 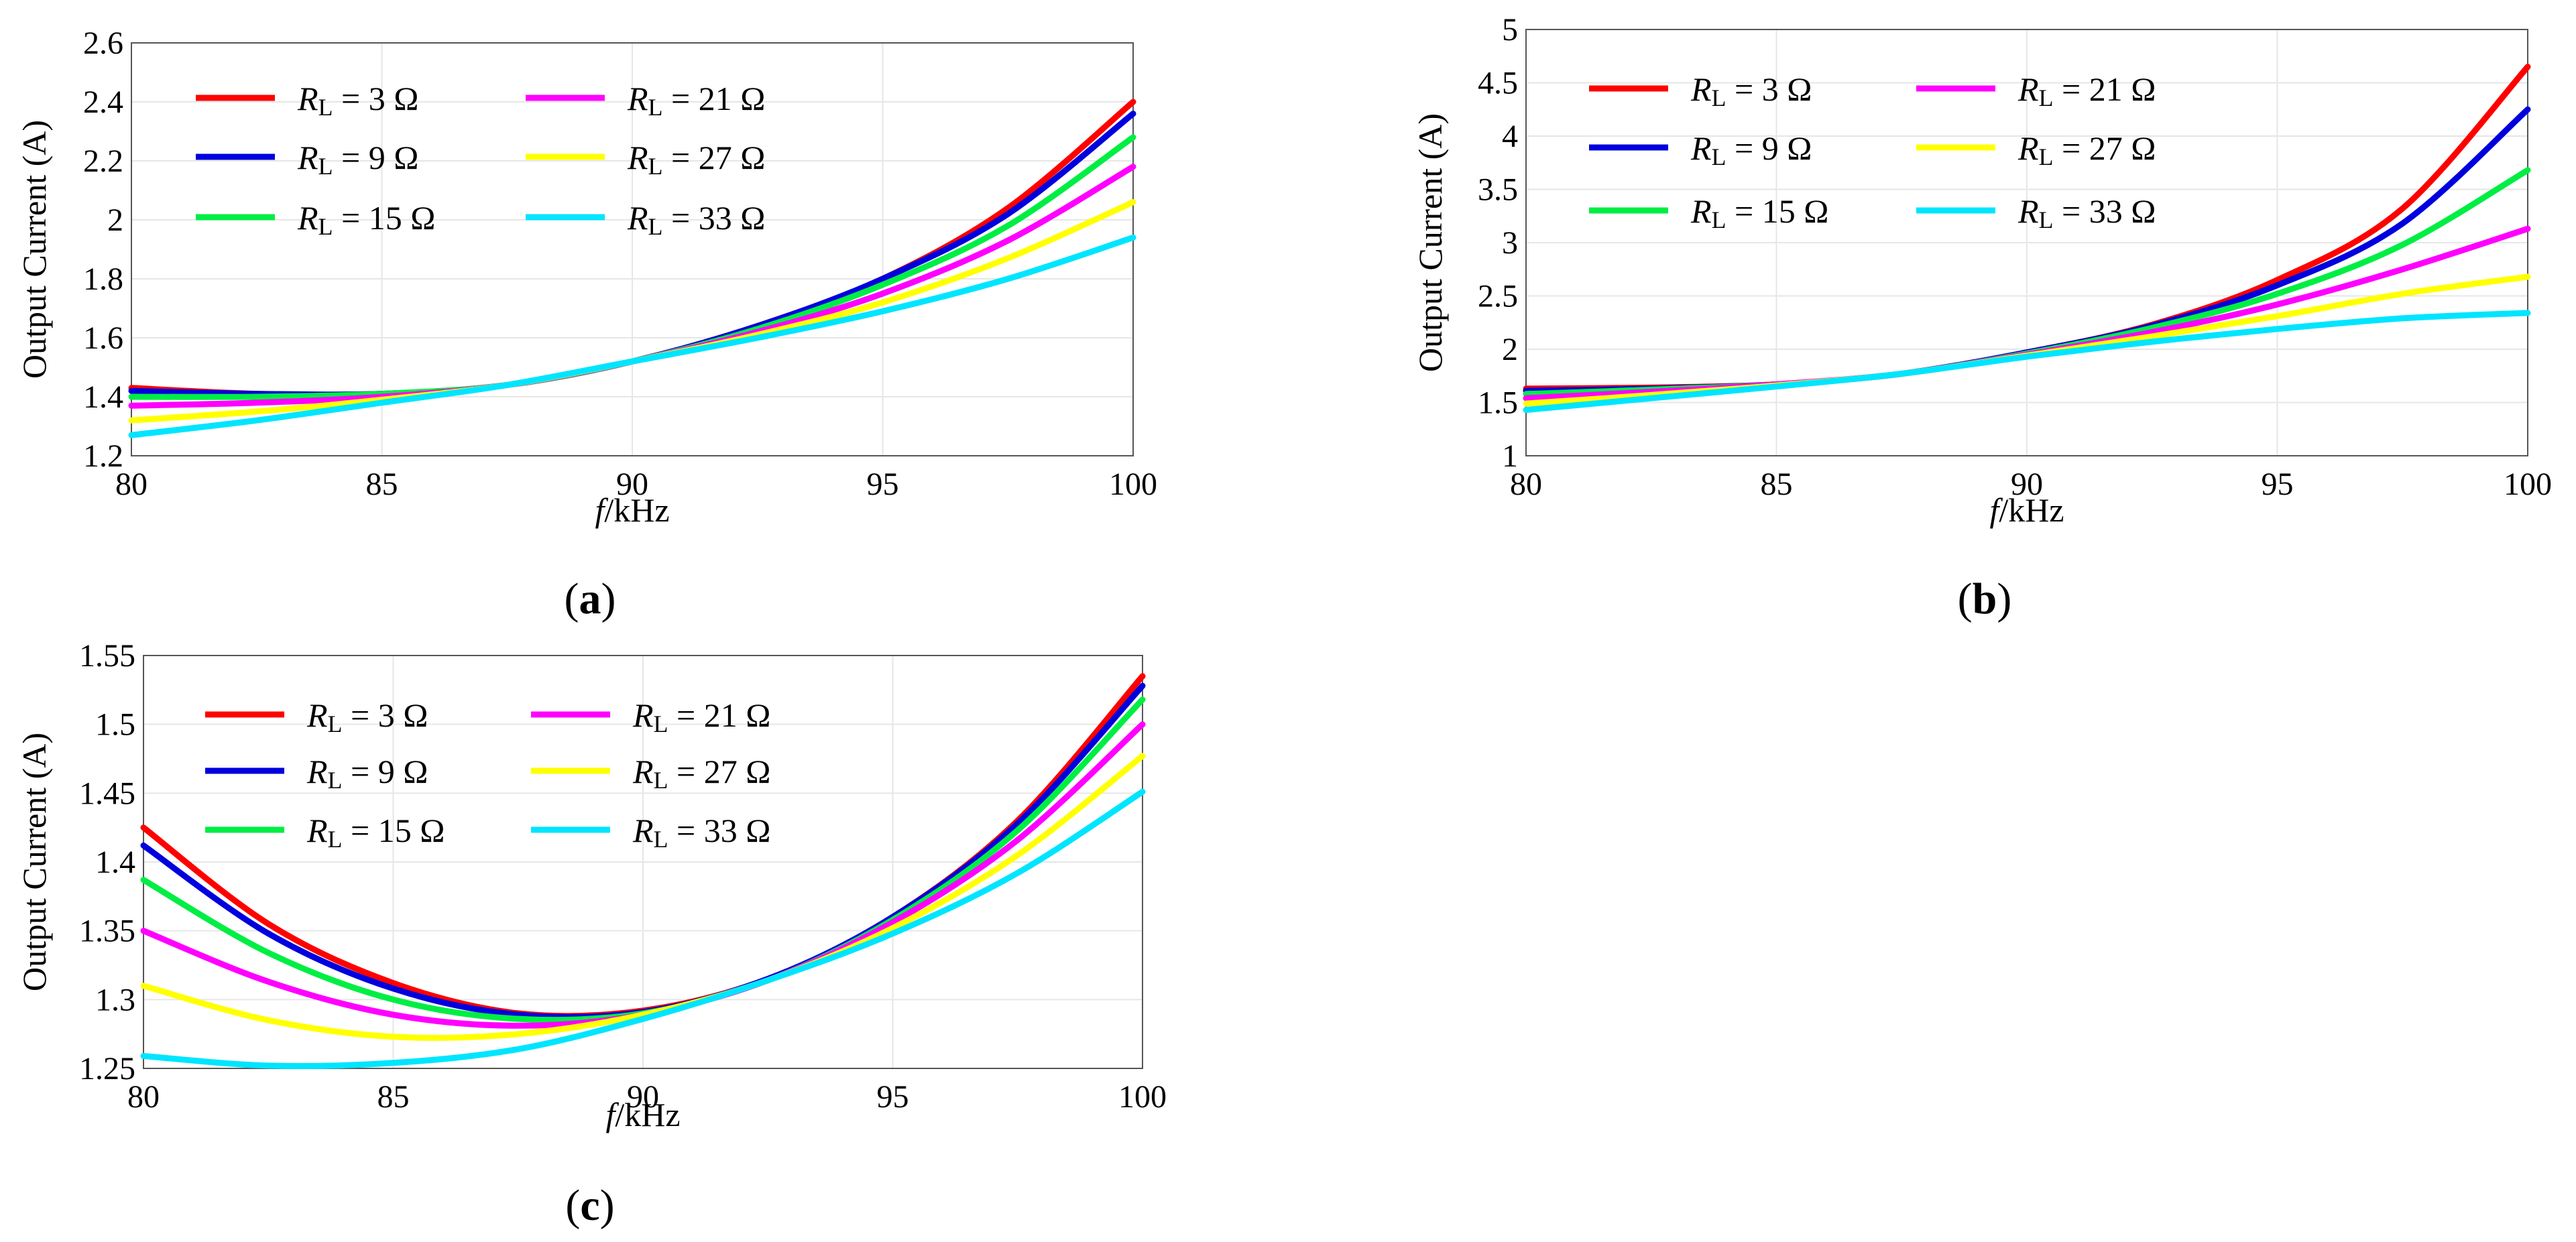 What do you see at coordinates (589, 1205) in the screenshot?
I see `panel-label: (c)` at bounding box center [589, 1205].